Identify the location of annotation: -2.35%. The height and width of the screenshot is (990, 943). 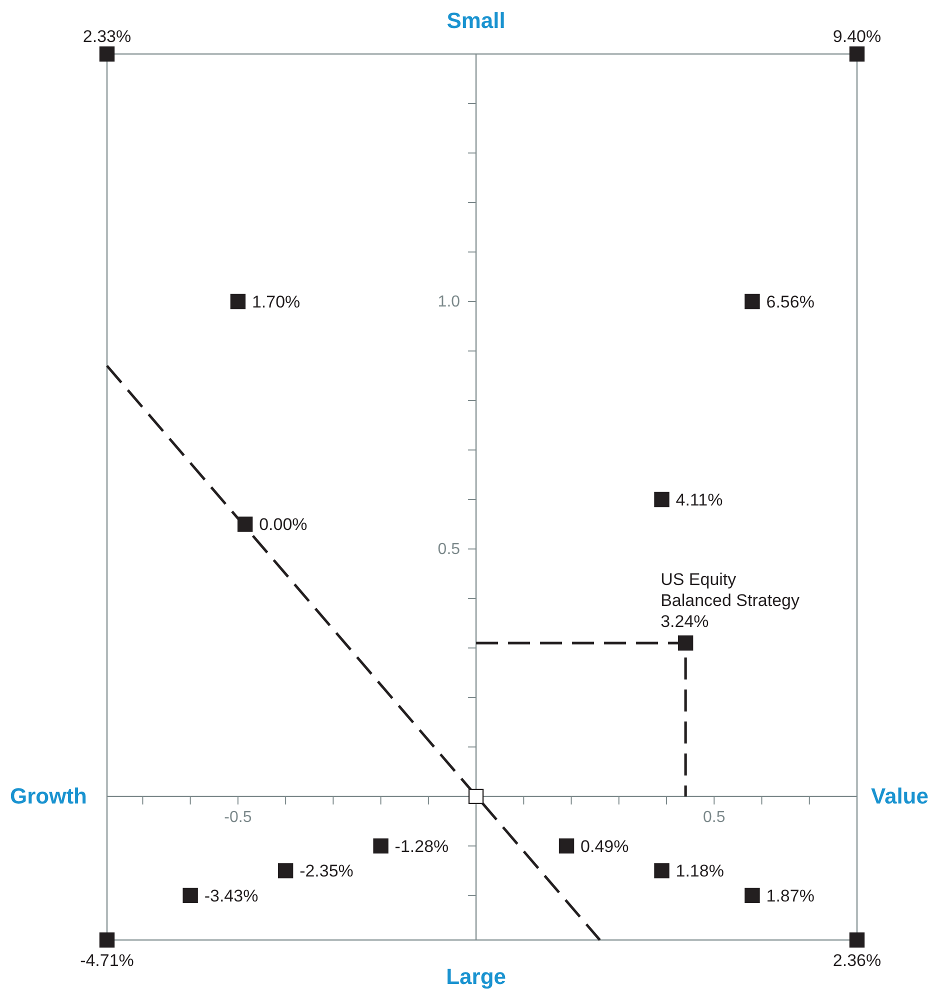
(327, 871).